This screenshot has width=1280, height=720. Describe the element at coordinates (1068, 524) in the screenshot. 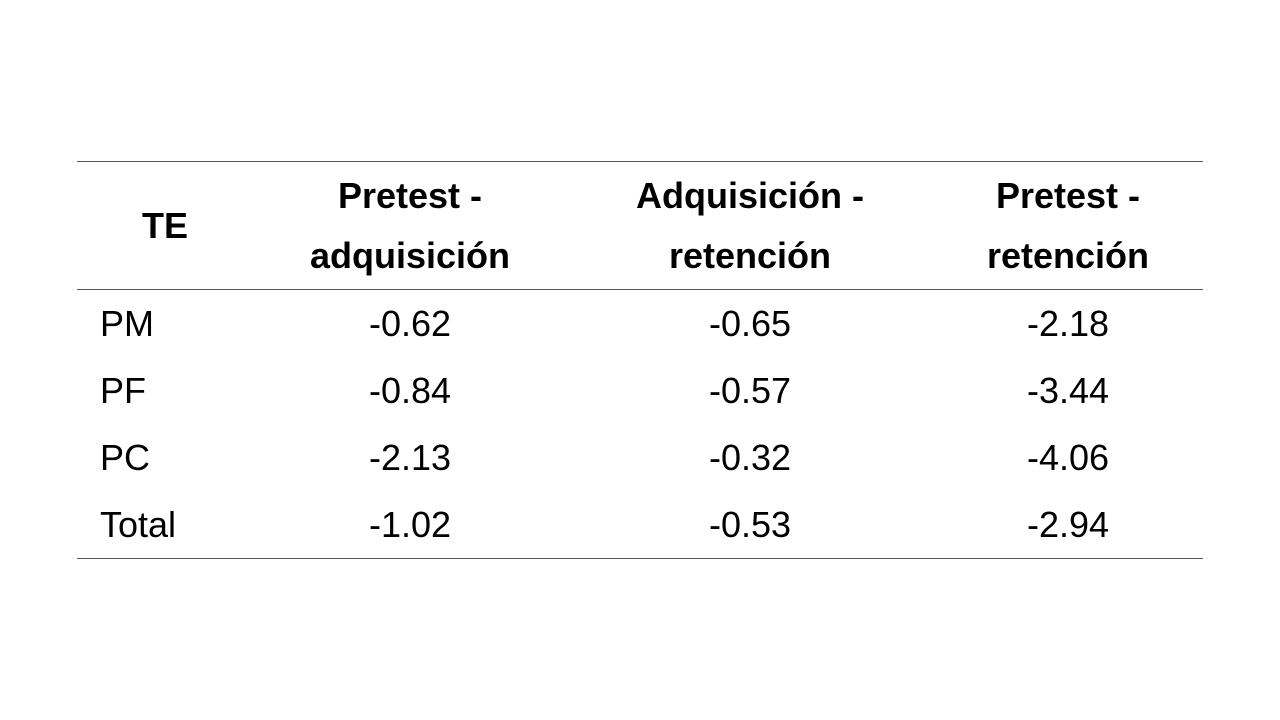

I see `cell: -2.94` at that location.